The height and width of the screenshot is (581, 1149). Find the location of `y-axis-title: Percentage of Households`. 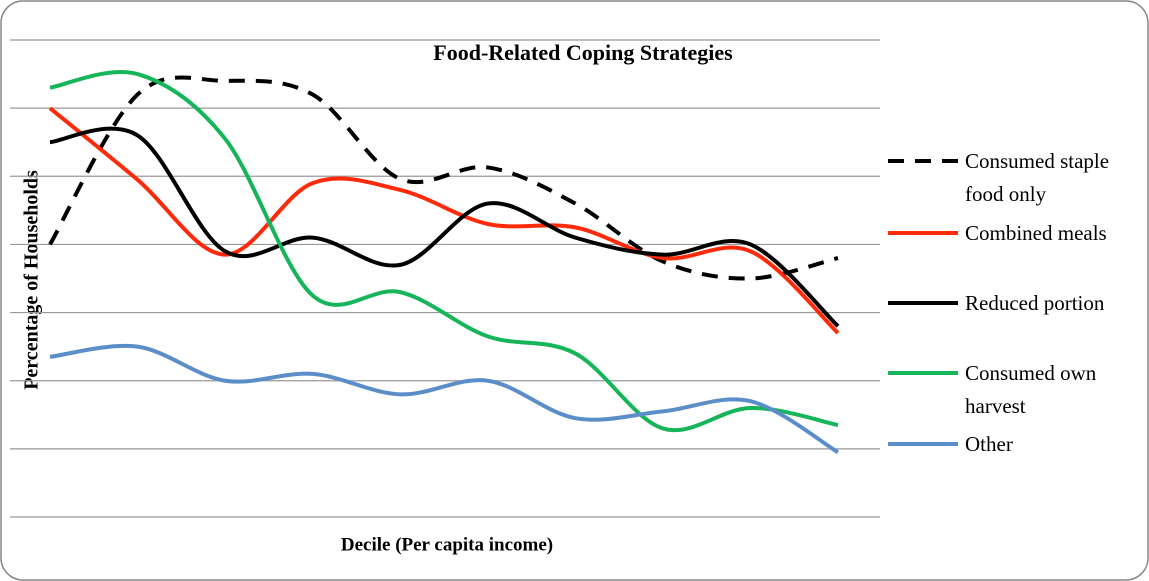

y-axis-title: Percentage of Households is located at coordinates (32, 280).